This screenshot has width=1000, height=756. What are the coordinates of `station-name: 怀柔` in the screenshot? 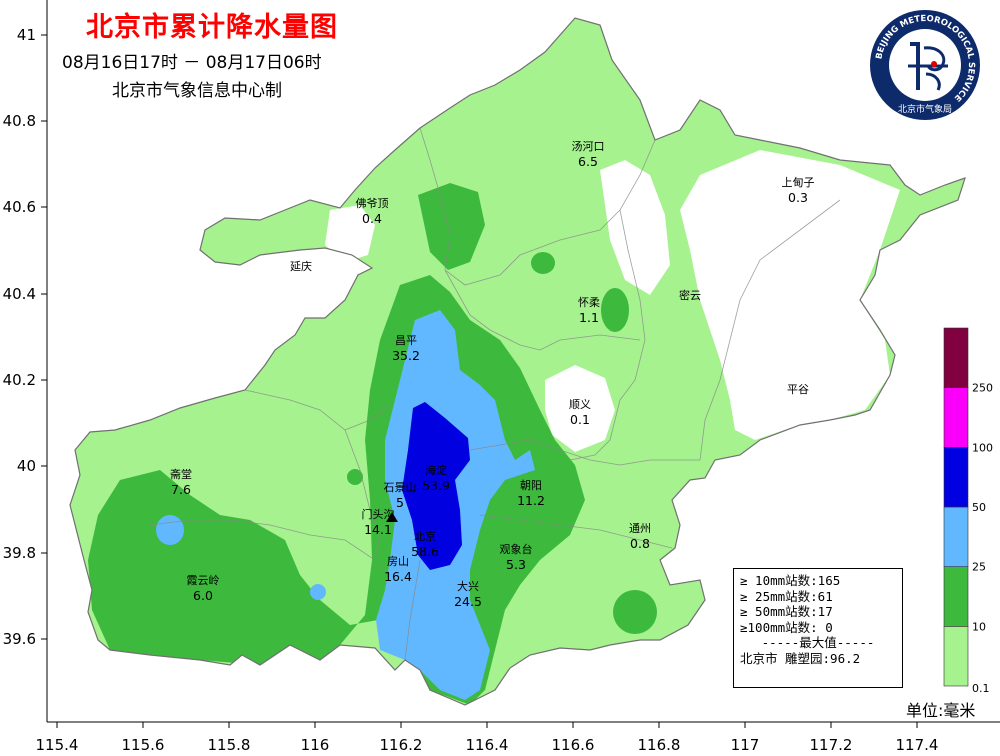 It's located at (589, 302).